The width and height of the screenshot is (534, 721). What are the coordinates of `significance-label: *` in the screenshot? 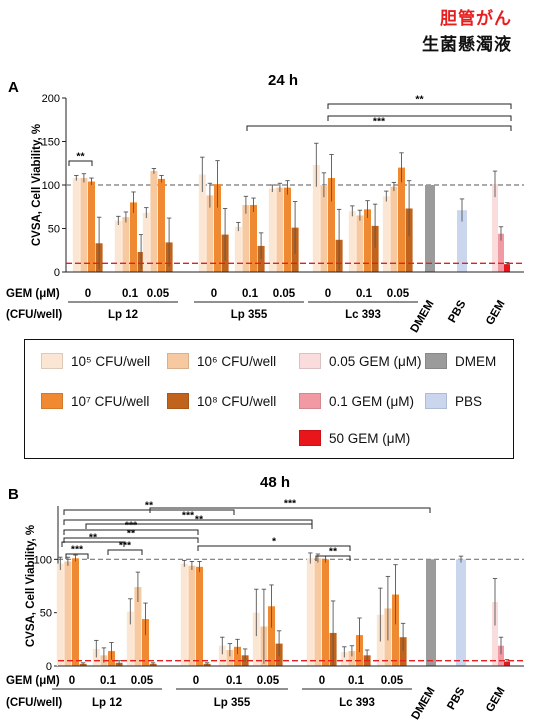 It's located at (274, 542).